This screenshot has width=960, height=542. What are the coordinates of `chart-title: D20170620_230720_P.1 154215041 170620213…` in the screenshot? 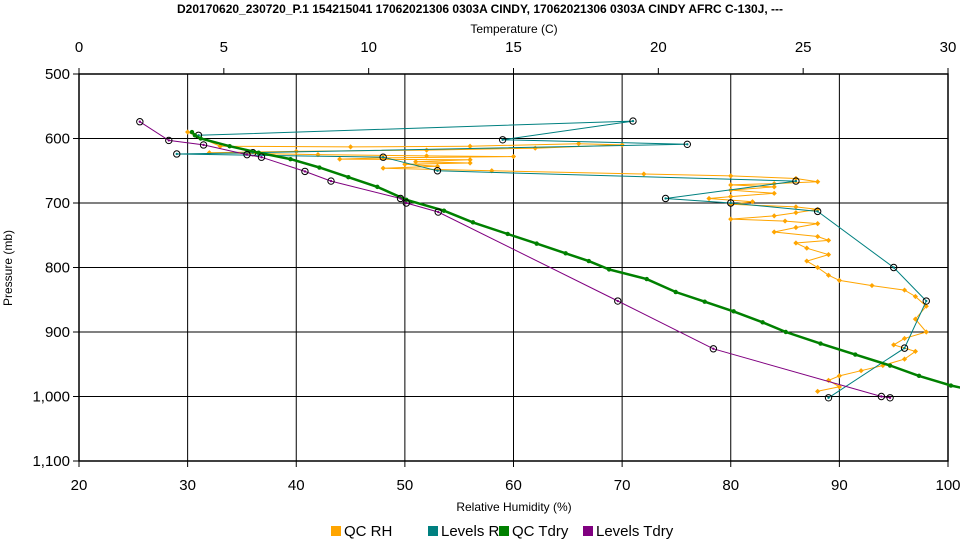 It's located at (480, 9).